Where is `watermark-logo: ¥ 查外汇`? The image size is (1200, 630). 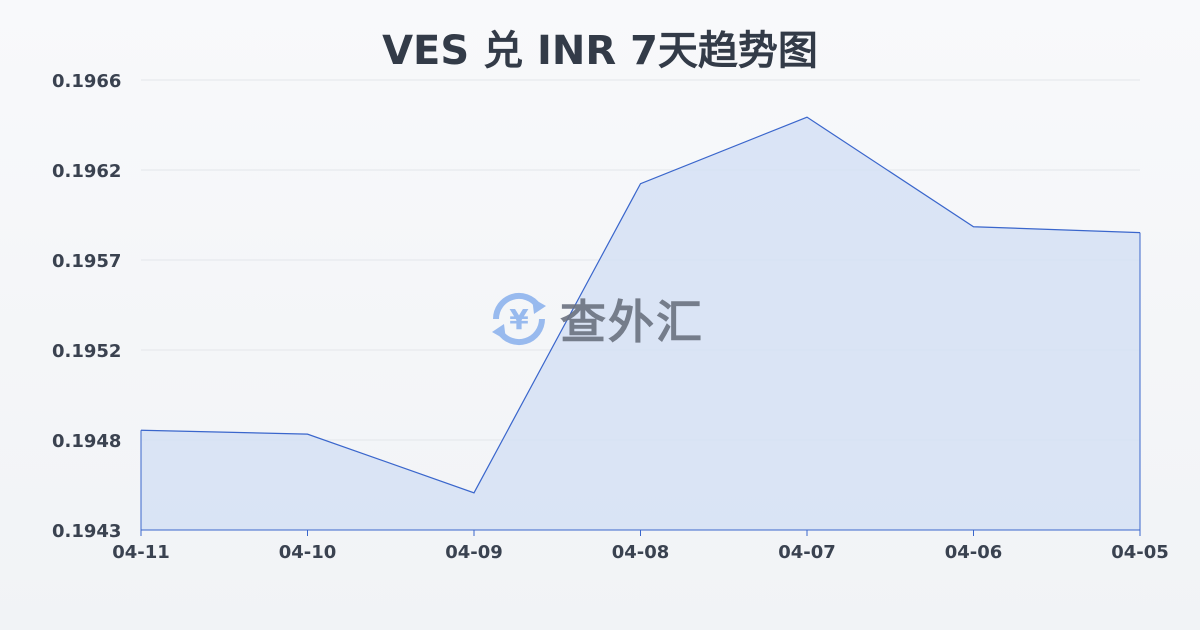 watermark-logo: ¥ 查外汇 is located at coordinates (596, 319).